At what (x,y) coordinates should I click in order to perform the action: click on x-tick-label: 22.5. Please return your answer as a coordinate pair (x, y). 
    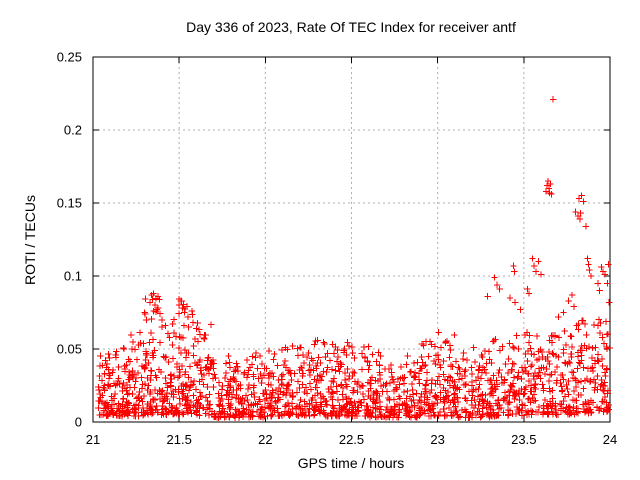
    Looking at the image, I should click on (351, 439).